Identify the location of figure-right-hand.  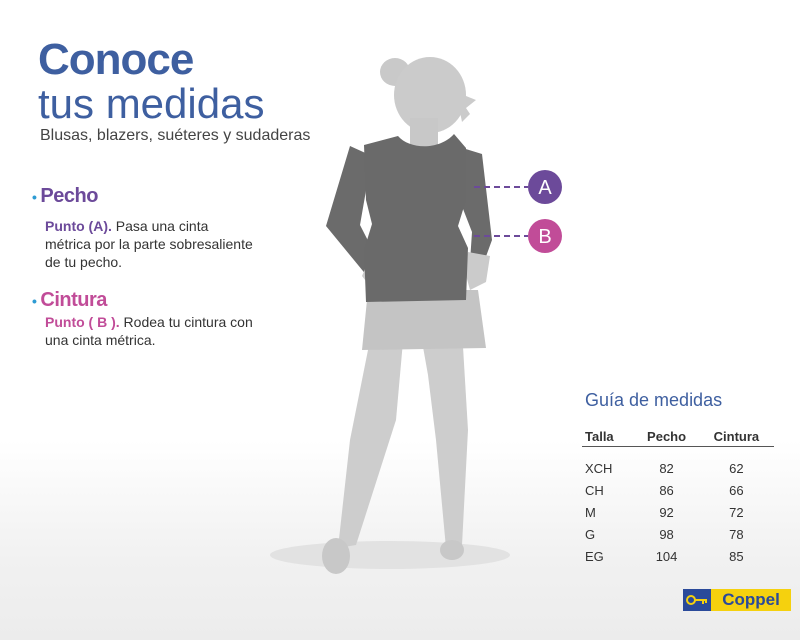
(477, 271).